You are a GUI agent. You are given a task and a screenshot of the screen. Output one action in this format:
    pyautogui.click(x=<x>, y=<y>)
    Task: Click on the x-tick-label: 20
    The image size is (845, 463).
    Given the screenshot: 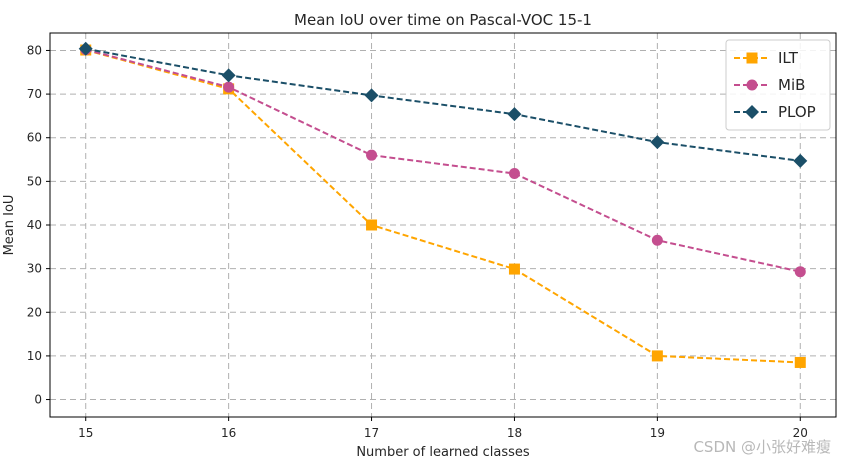 What is the action you would take?
    pyautogui.click(x=800, y=433)
    